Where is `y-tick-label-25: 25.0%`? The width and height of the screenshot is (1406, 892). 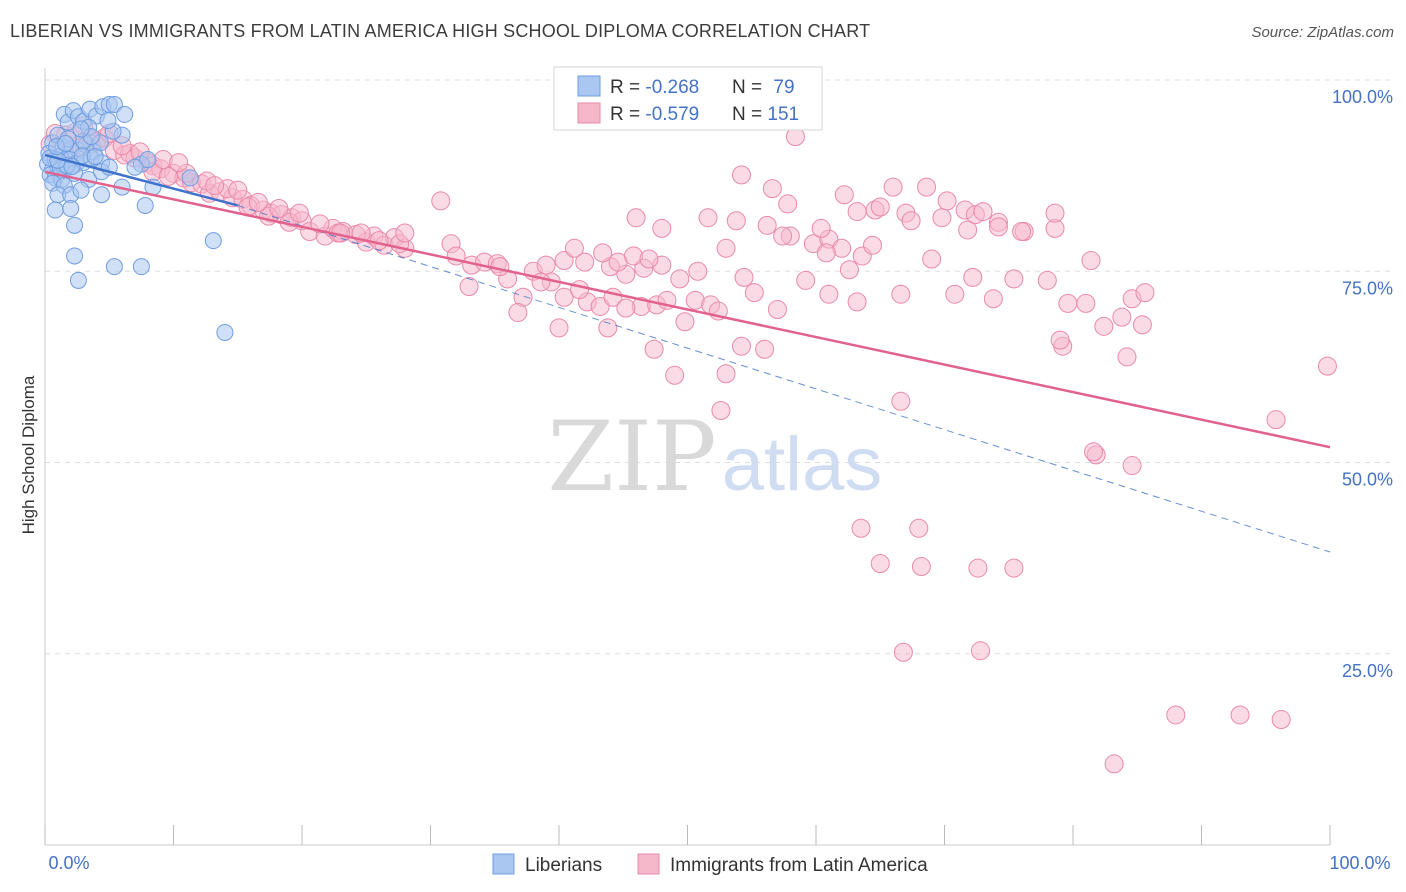 y-tick-label-25: 25.0% is located at coordinates (1367, 671).